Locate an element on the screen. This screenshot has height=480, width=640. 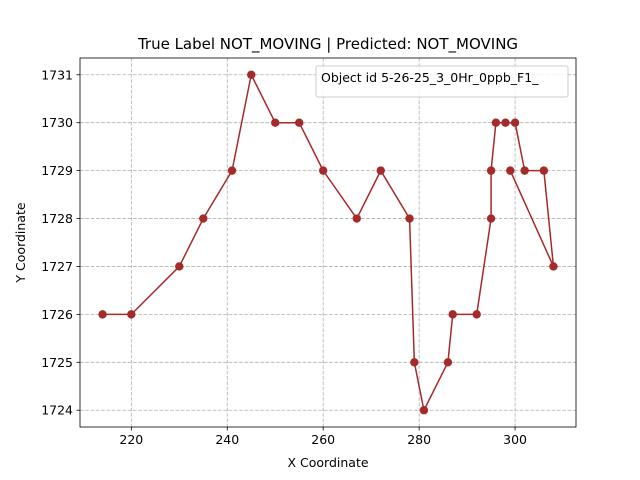
y-axis-label: Y Coordinate is located at coordinates (20, 242).